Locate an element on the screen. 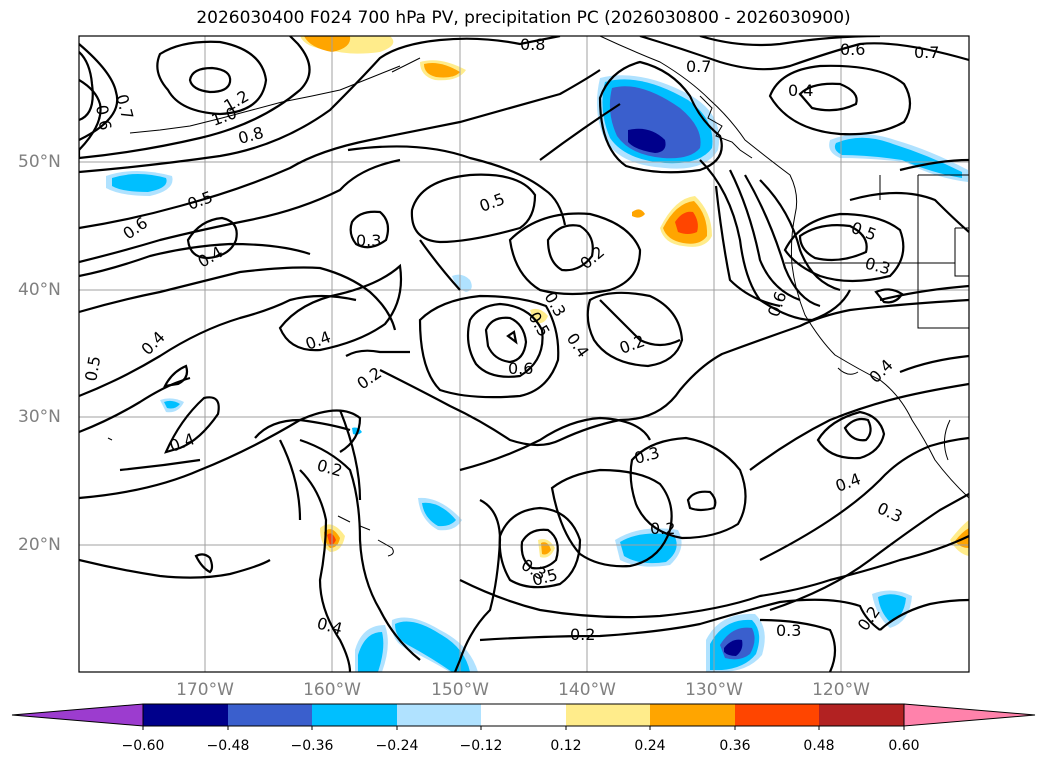  lon-label-130w: 130°W is located at coordinates (714, 690).